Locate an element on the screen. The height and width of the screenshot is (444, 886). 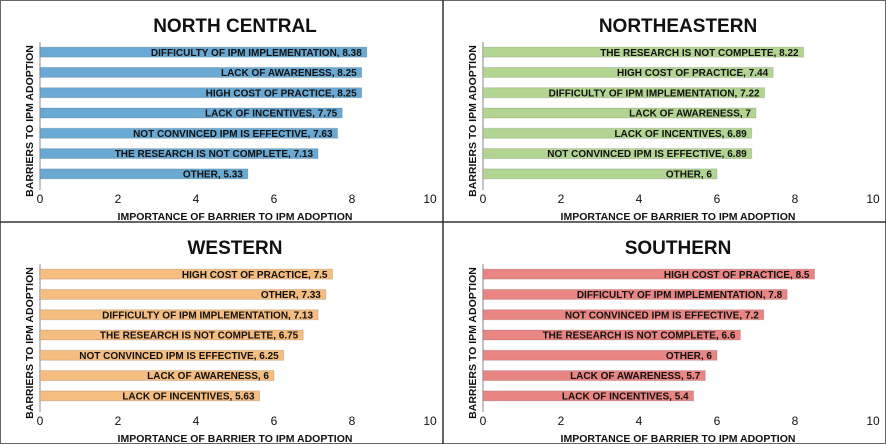
data-label: LACK OF INCENTIVES, 7.75 is located at coordinates (271, 114).